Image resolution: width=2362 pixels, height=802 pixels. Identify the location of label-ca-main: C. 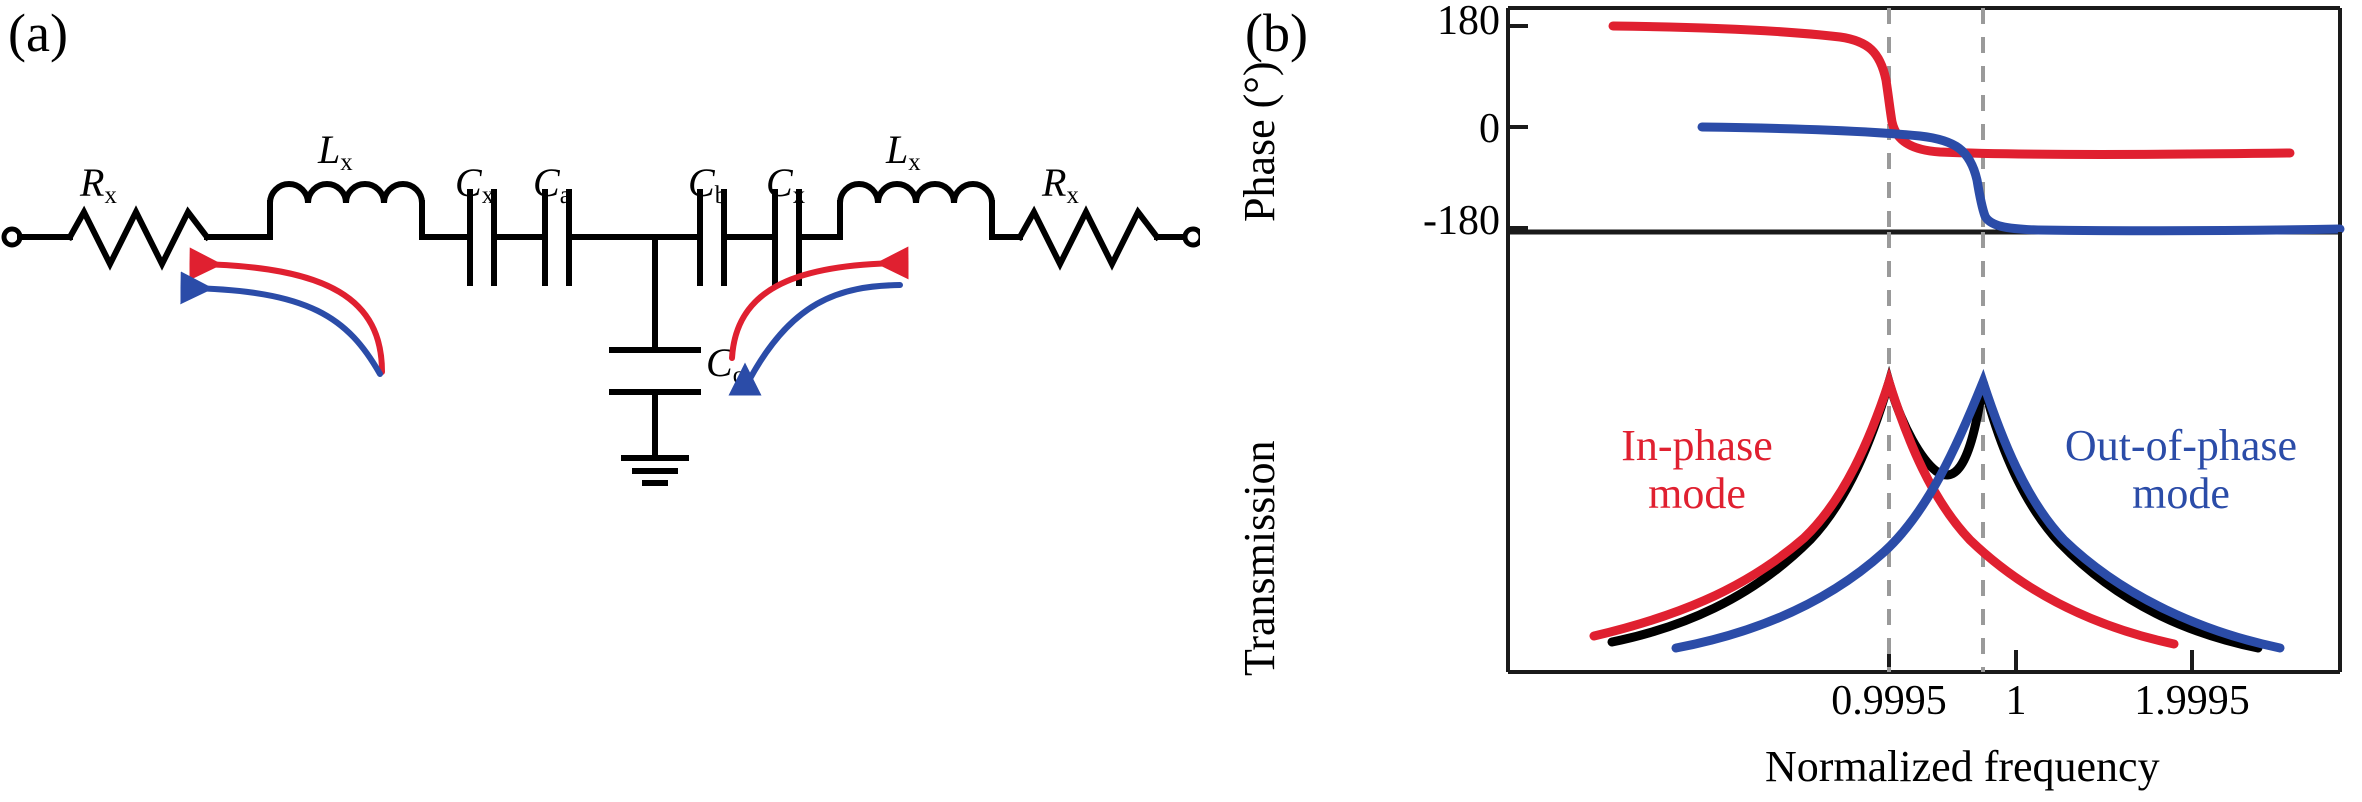
(546, 182).